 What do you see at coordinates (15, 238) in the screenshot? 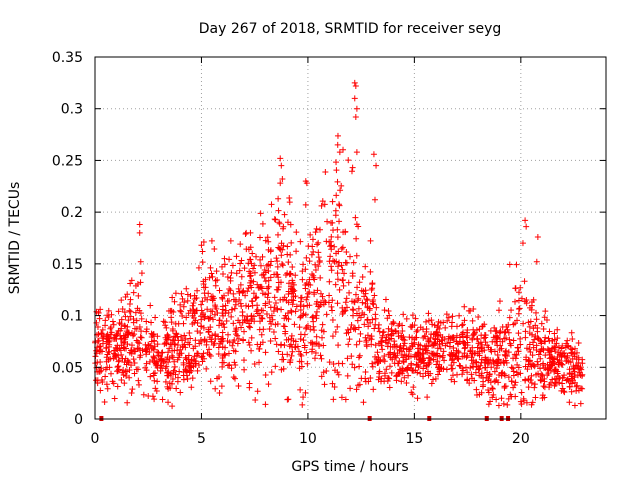
I see `y-axis-label: SRMTID / TECUs` at bounding box center [15, 238].